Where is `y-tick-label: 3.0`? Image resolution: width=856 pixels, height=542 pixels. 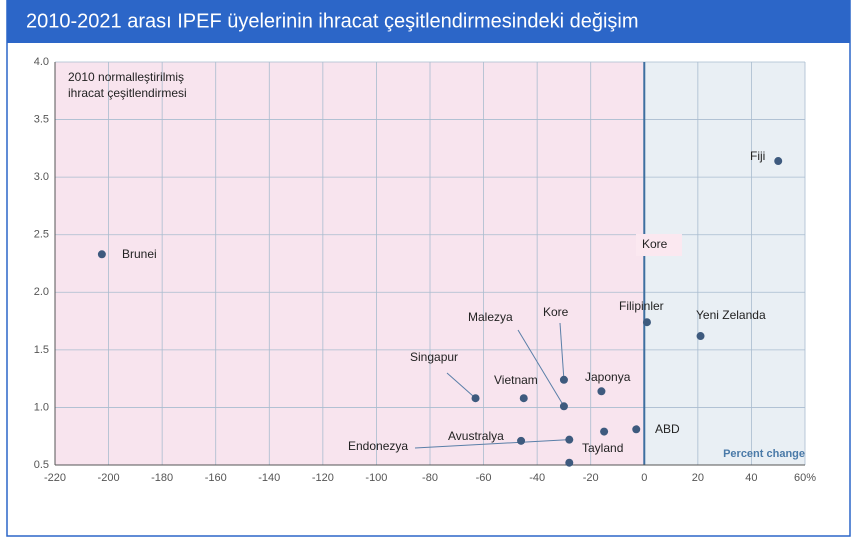
y-tick-label: 3.0 is located at coordinates (41, 177).